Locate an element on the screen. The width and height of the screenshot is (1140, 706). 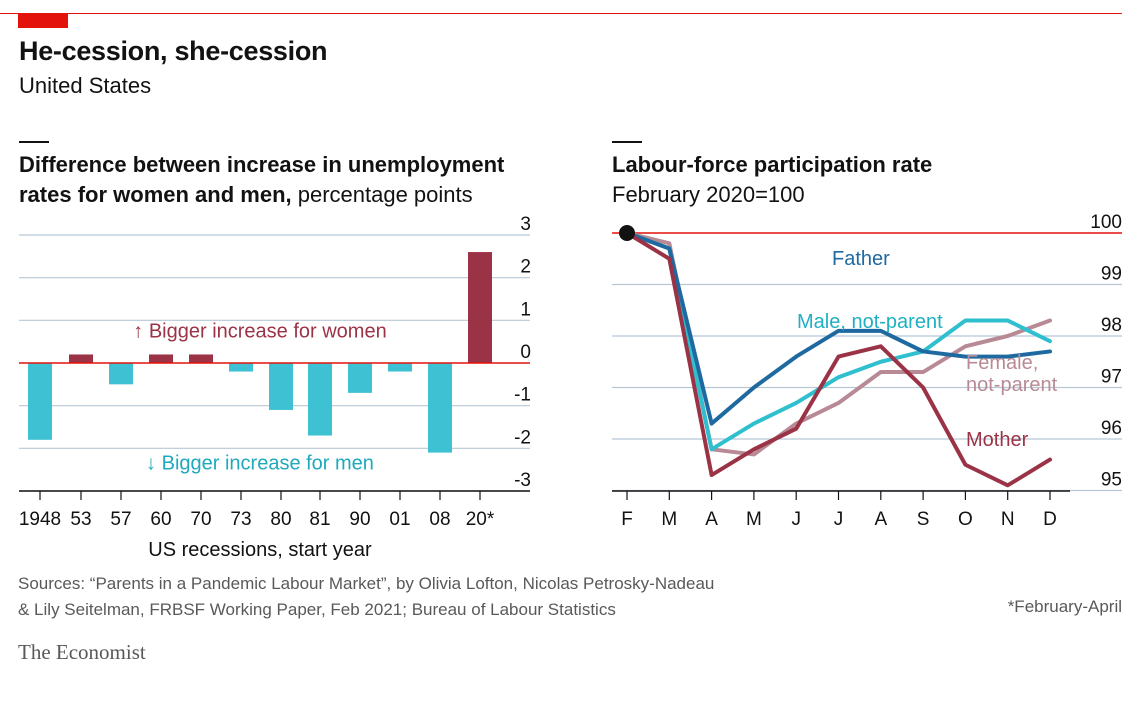
x-tick-label: 81 is located at coordinates (319, 519).